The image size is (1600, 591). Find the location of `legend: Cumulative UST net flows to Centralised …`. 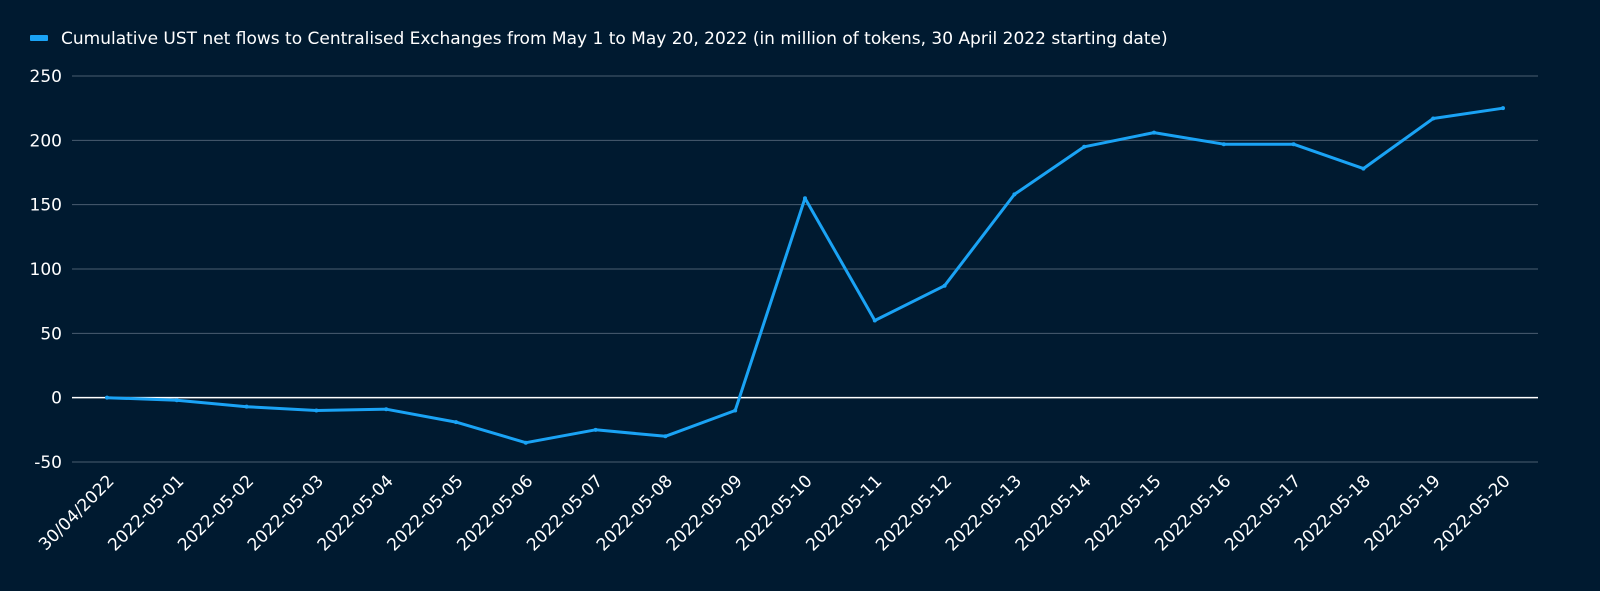

legend: Cumulative UST net flows to Centralised … is located at coordinates (599, 39).